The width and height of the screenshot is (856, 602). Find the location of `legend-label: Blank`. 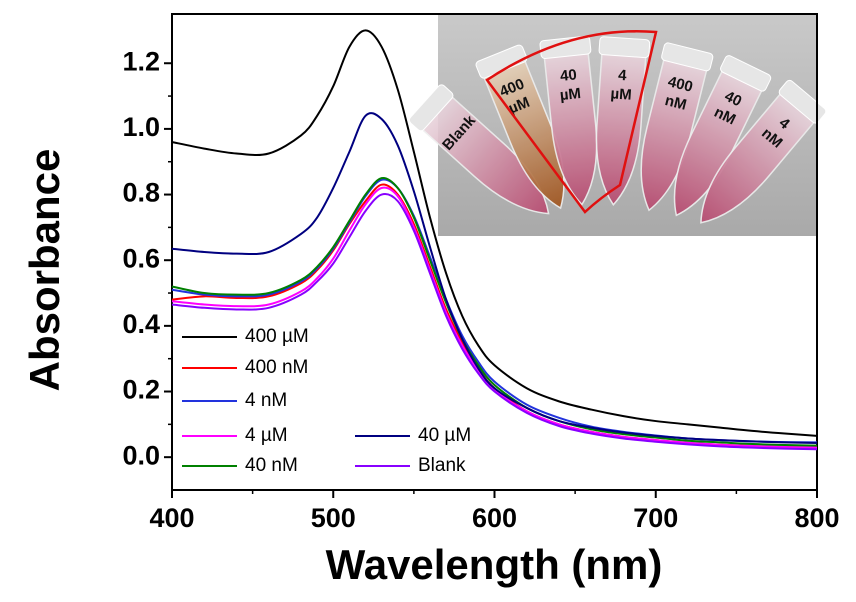

legend-label: Blank is located at coordinates (442, 465).